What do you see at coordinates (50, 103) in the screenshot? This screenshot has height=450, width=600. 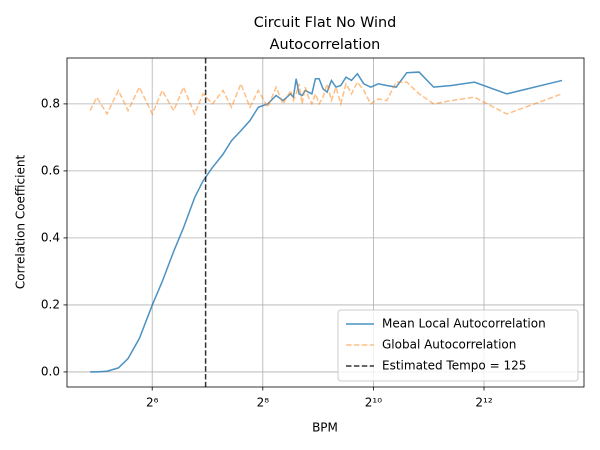 I see `y-tick-label: 0.8` at bounding box center [50, 103].